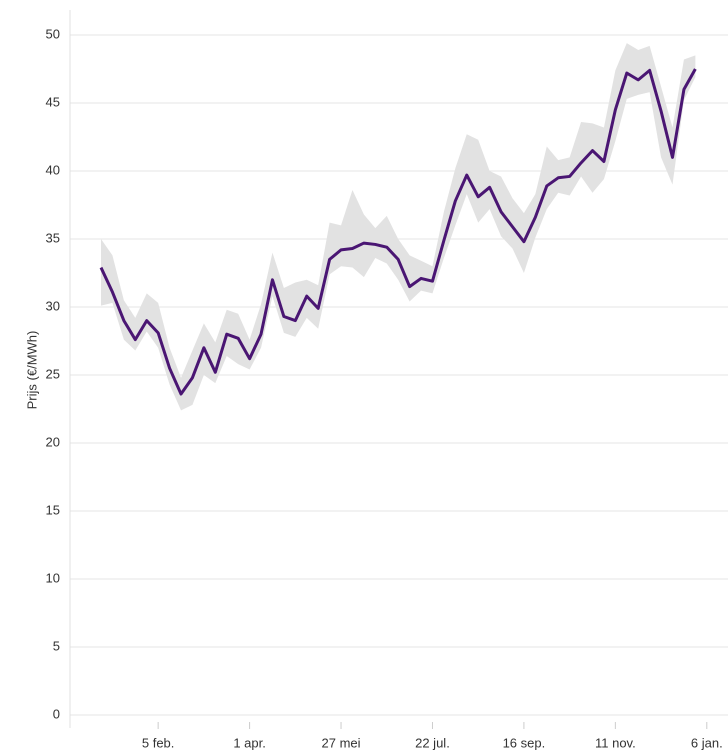 The height and width of the screenshot is (753, 728). I want to click on x-tick-label: 5 feb., so click(158, 742).